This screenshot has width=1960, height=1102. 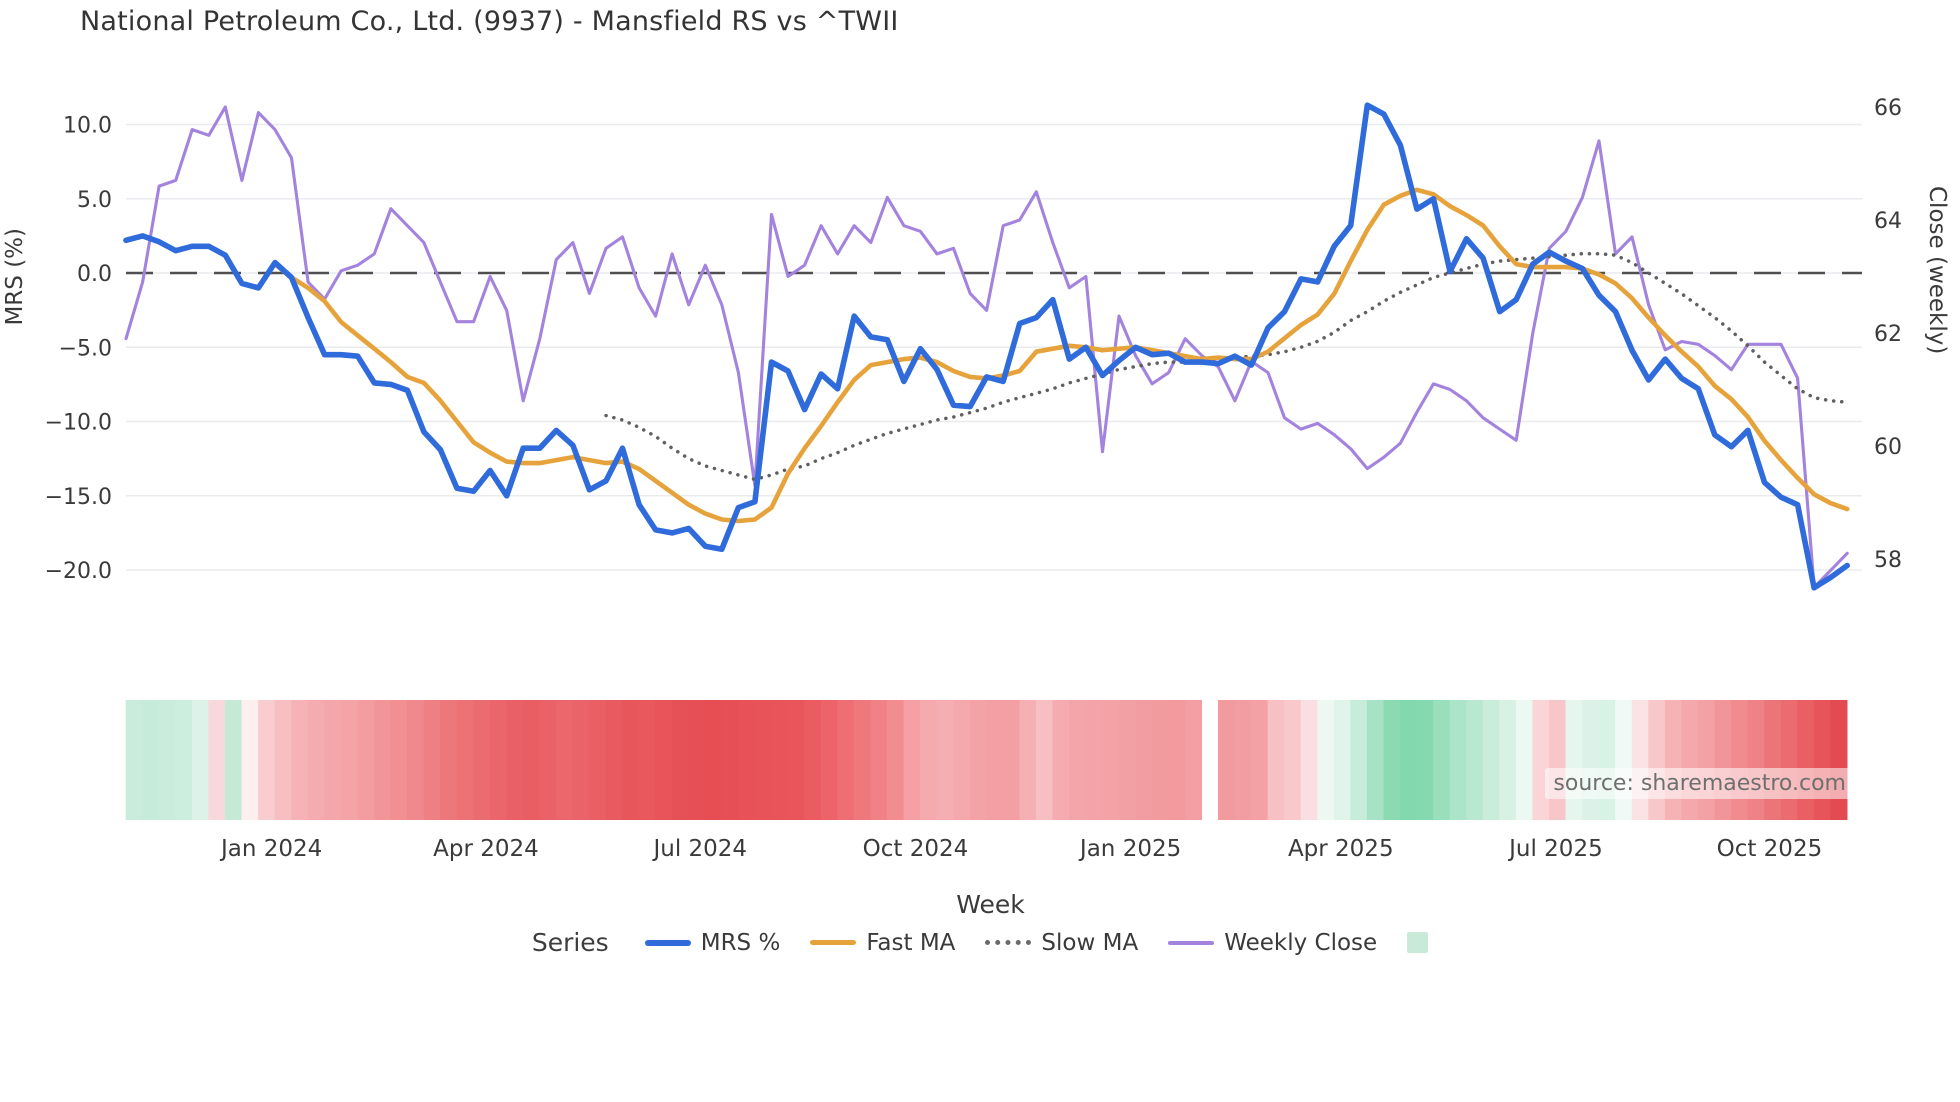 What do you see at coordinates (85, 348) in the screenshot?
I see `left-axis-tick: −5.0` at bounding box center [85, 348].